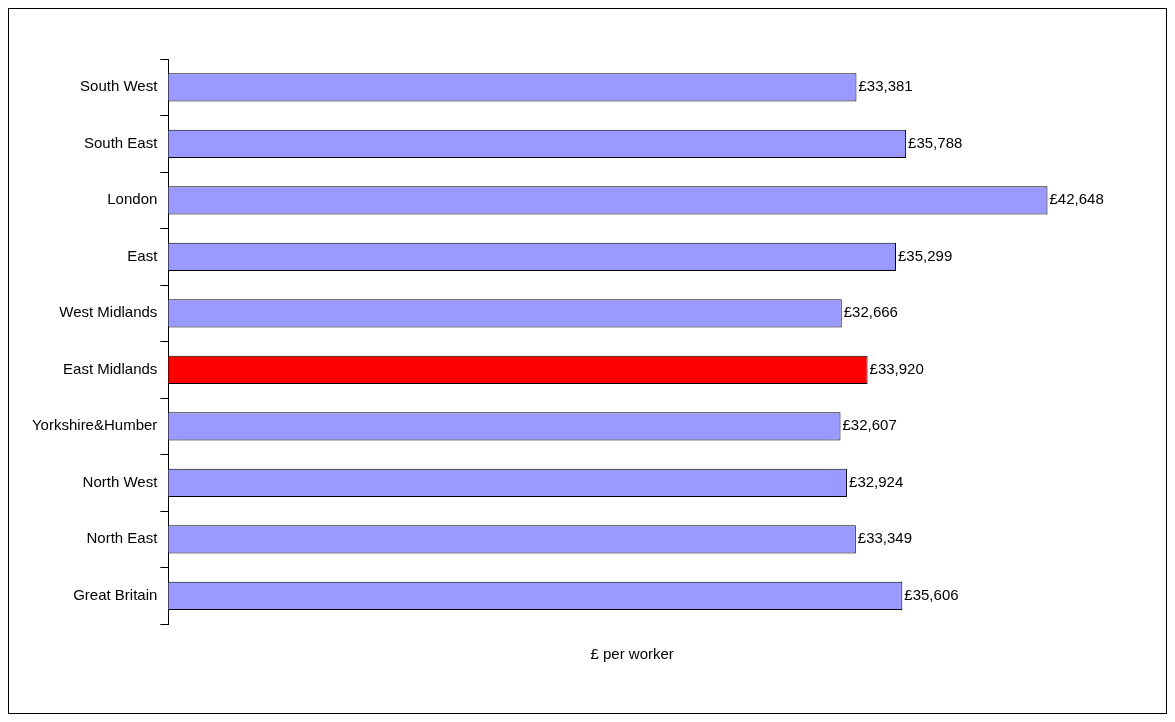  What do you see at coordinates (885, 86) in the screenshot?
I see `data-label: £33,381` at bounding box center [885, 86].